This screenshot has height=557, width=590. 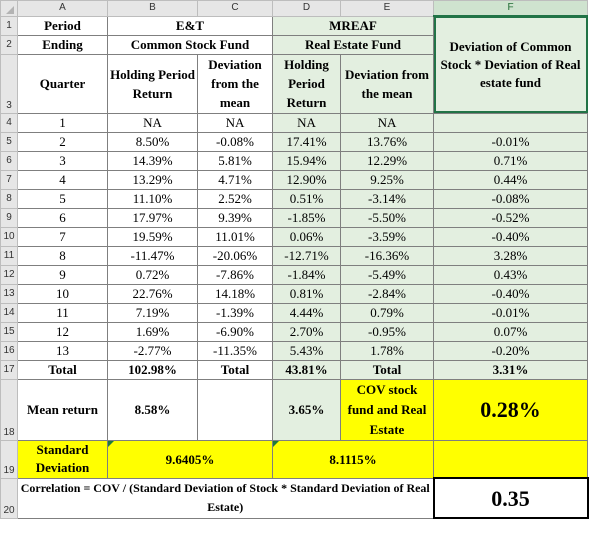 What do you see at coordinates (9, 331) in the screenshot?
I see `row-header-15: 15` at bounding box center [9, 331].